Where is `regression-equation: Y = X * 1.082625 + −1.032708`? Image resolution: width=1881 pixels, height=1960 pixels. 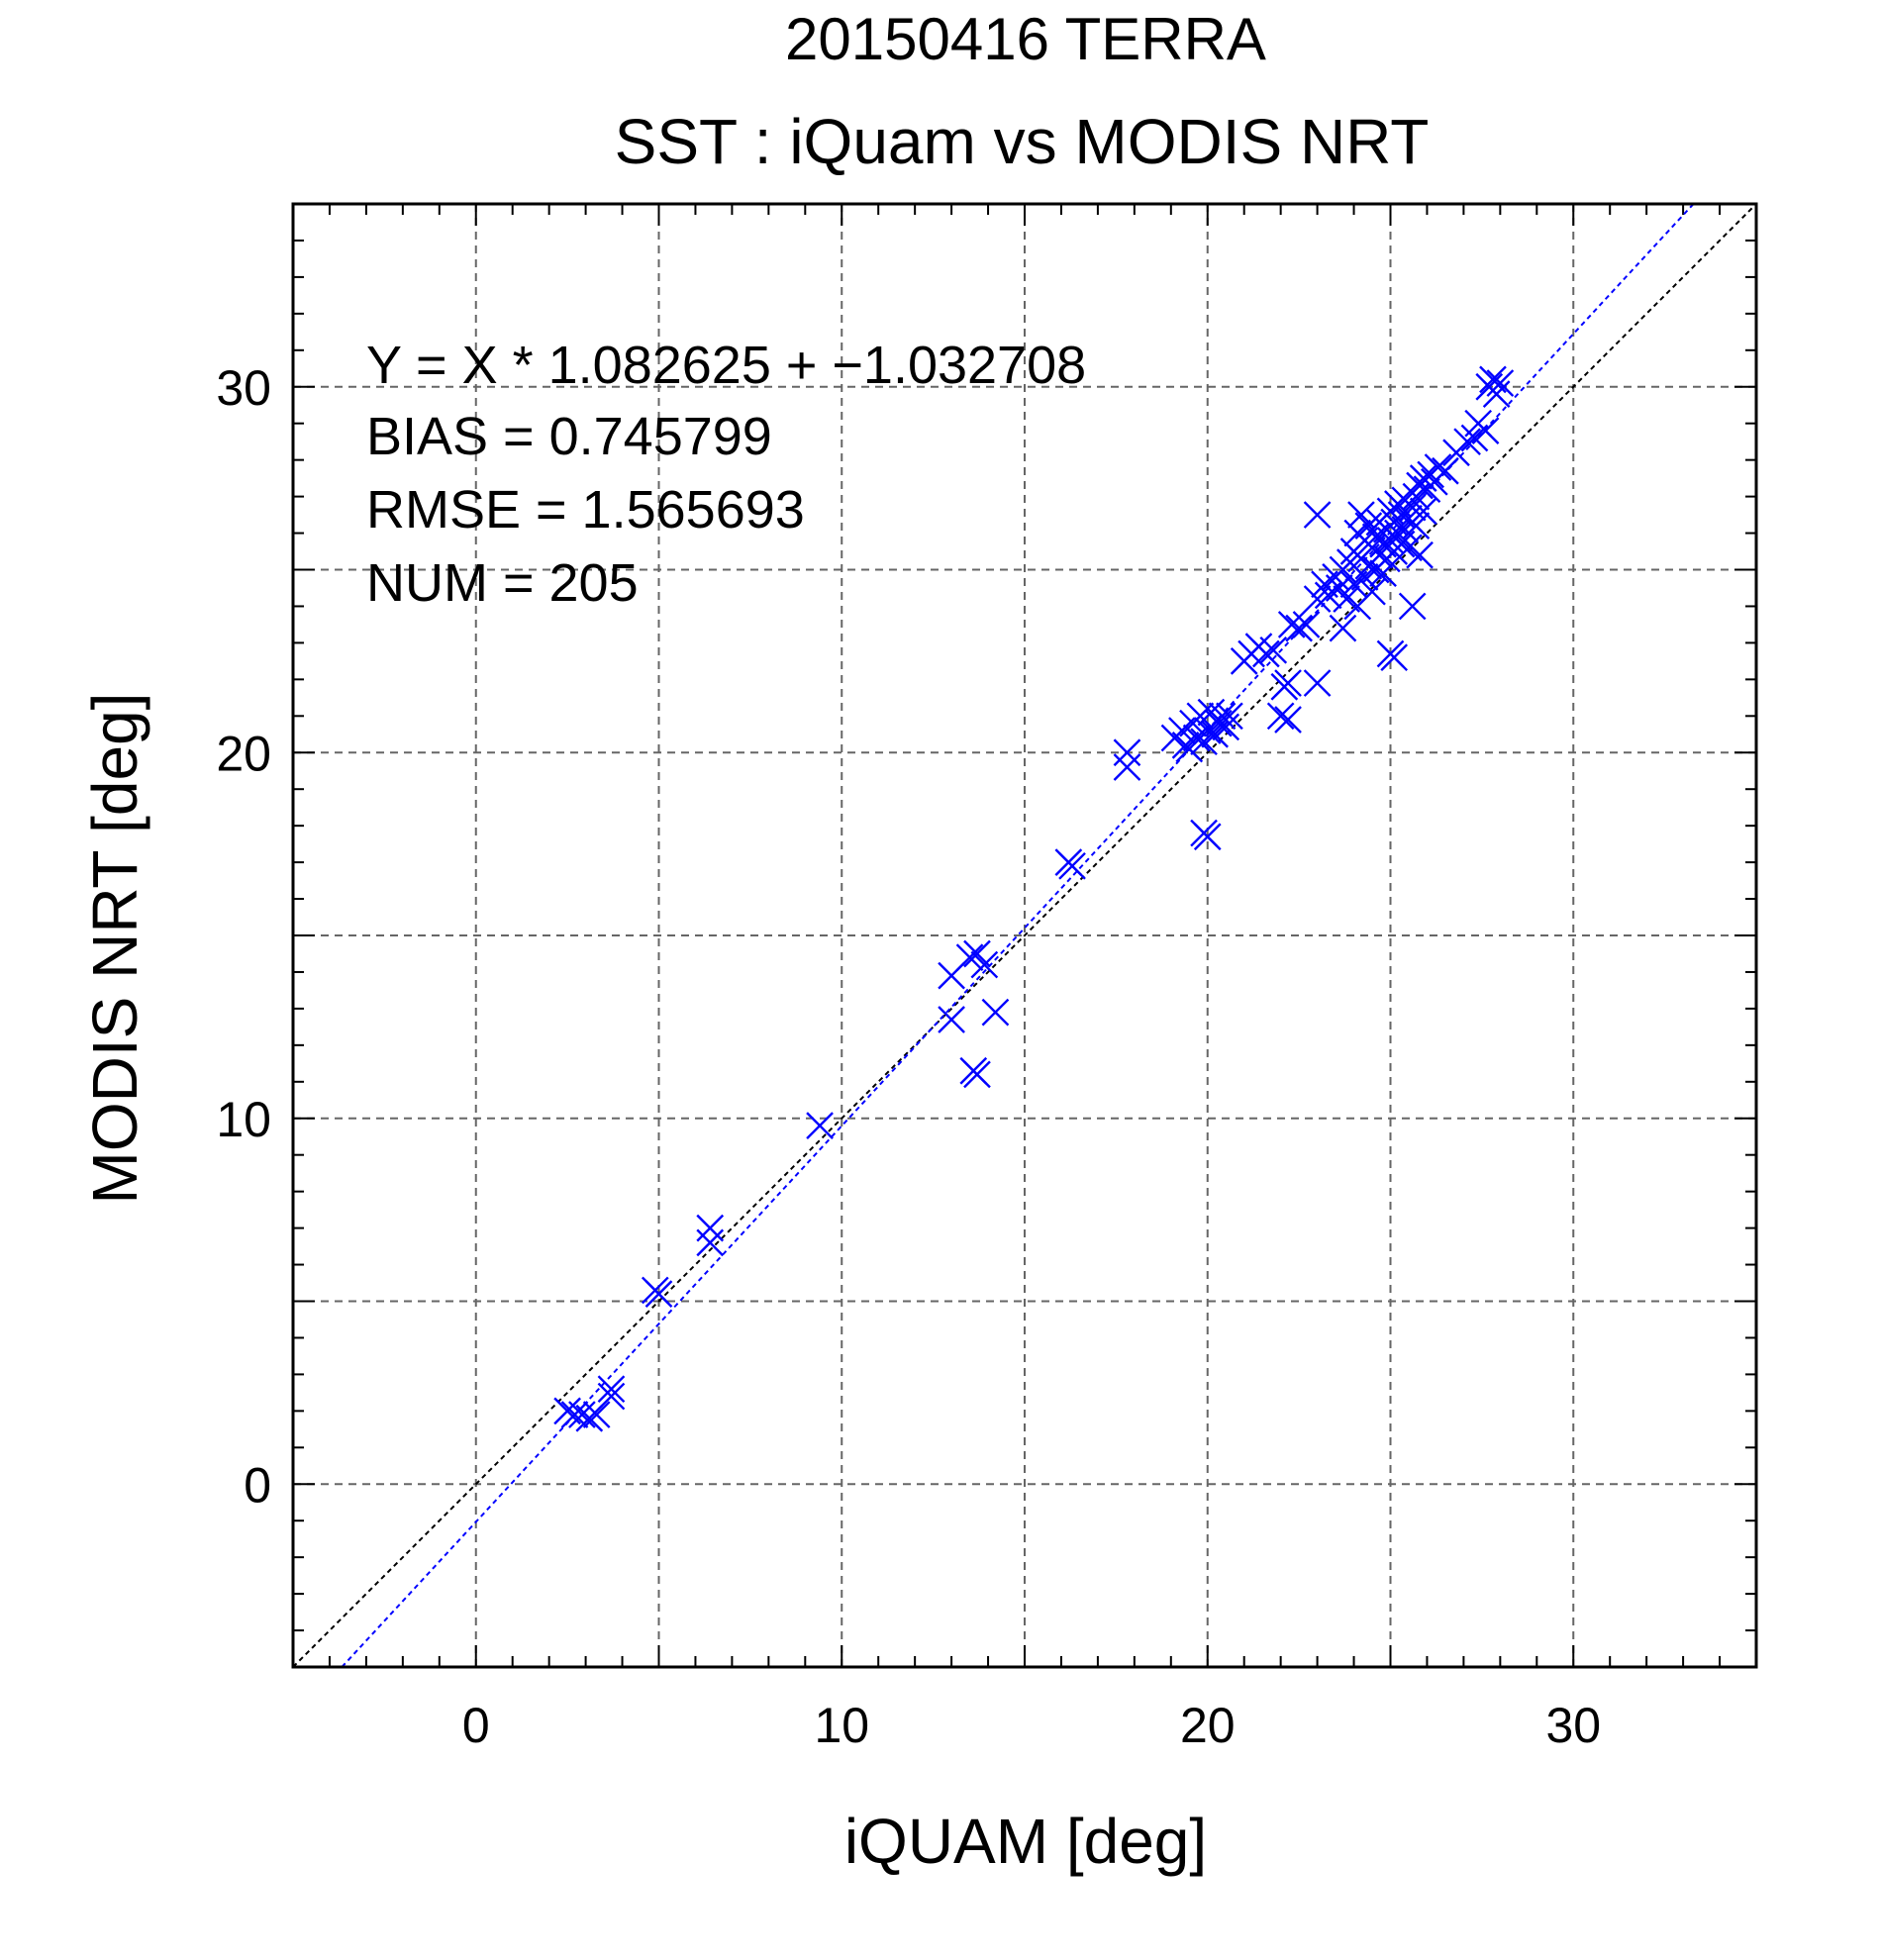 regression-equation: Y = X * 1.082625 + −1.032708 is located at coordinates (726, 365).